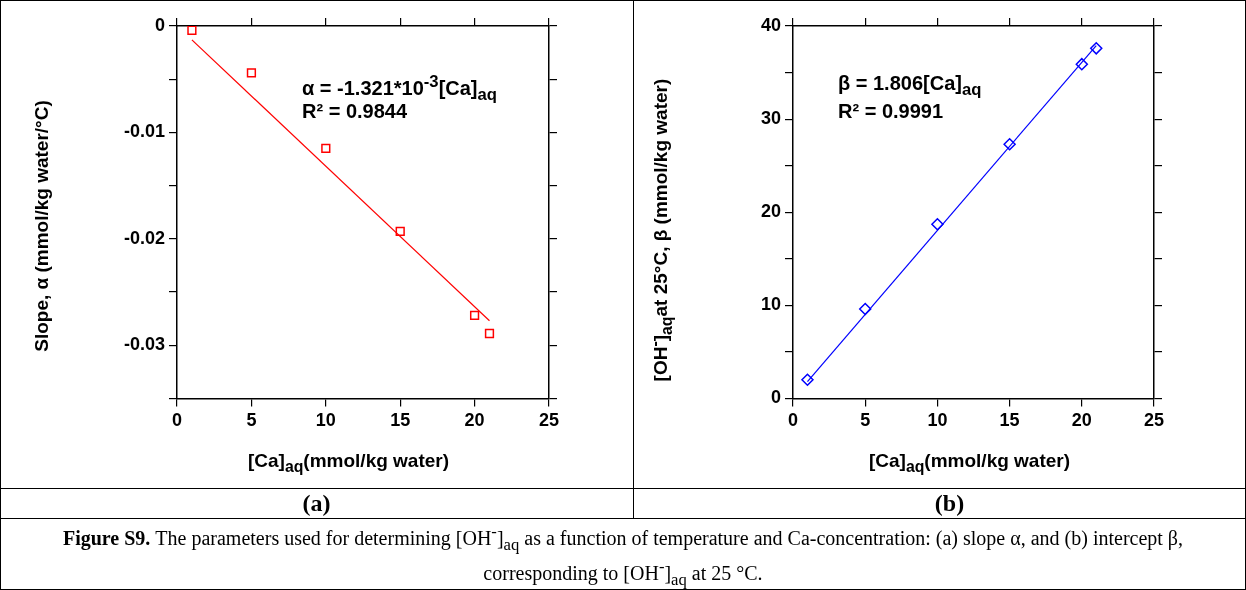 The image size is (1246, 590). I want to click on y-tick-label: -0.02, so click(145, 237).